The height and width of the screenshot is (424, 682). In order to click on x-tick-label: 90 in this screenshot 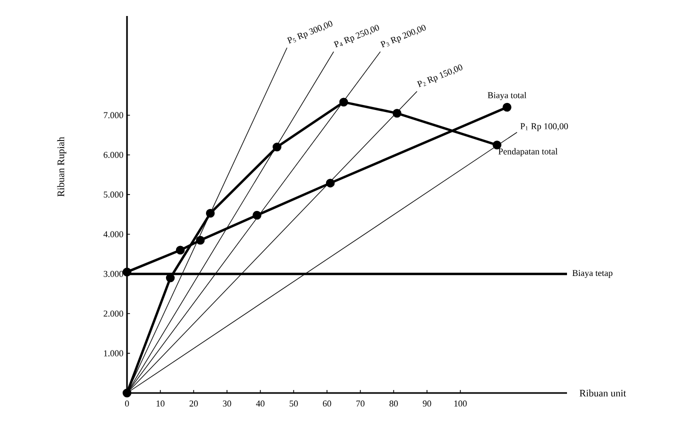, I will do `click(427, 403)`.